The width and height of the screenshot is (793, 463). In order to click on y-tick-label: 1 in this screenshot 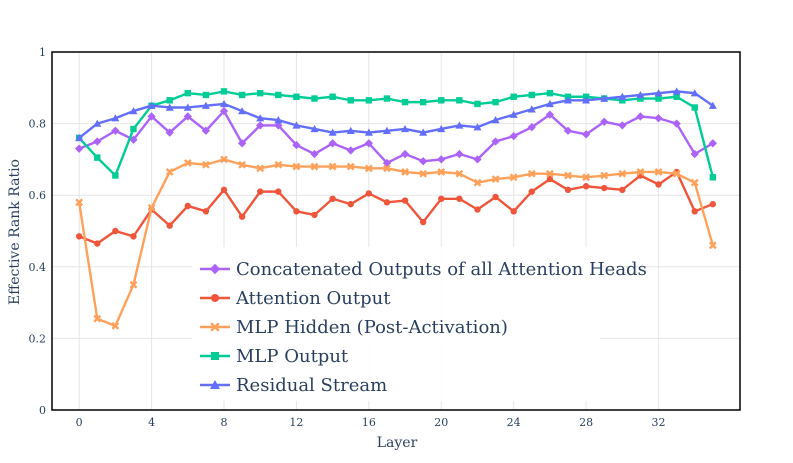, I will do `click(42, 52)`.